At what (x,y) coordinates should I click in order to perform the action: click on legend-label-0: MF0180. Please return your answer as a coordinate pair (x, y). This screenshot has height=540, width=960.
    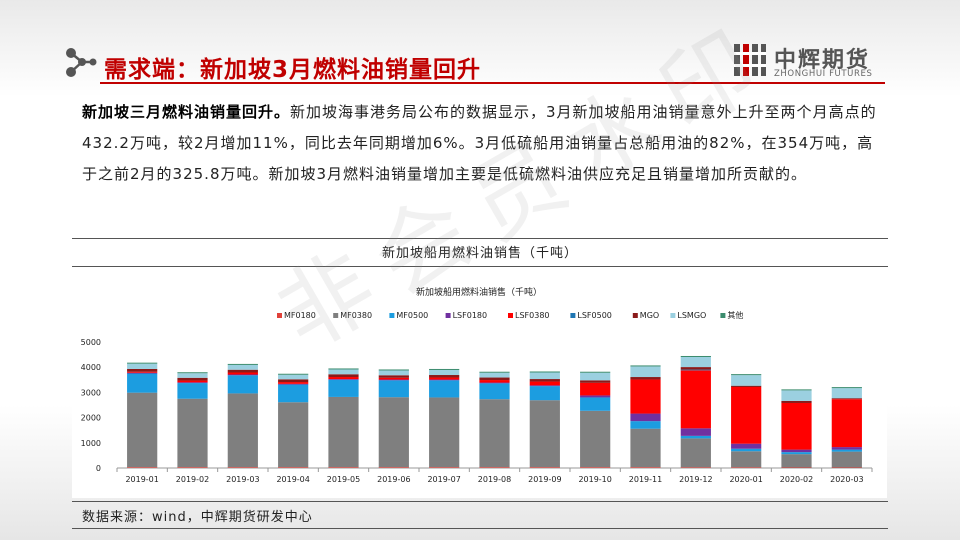
    Looking at the image, I should click on (300, 315).